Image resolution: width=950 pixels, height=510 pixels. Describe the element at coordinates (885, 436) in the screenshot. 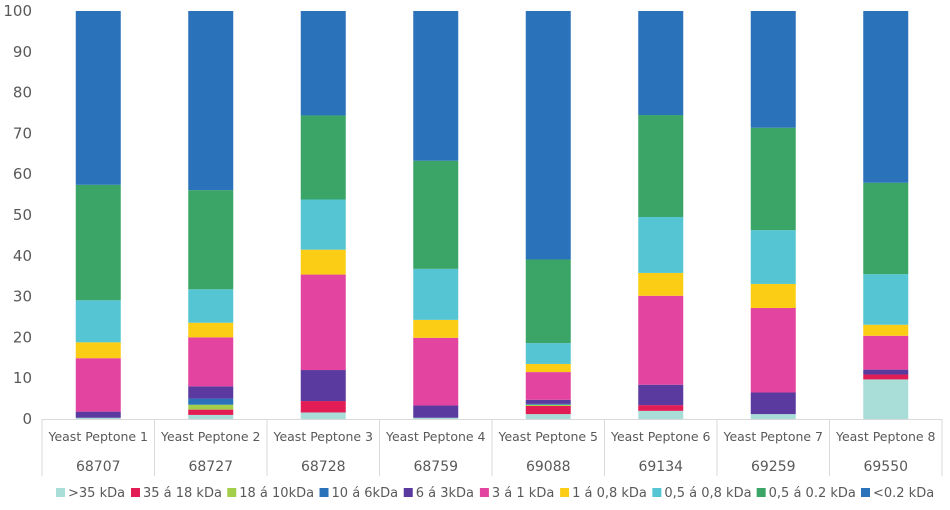

I see `category-label: Yeast Peptone 8` at that location.